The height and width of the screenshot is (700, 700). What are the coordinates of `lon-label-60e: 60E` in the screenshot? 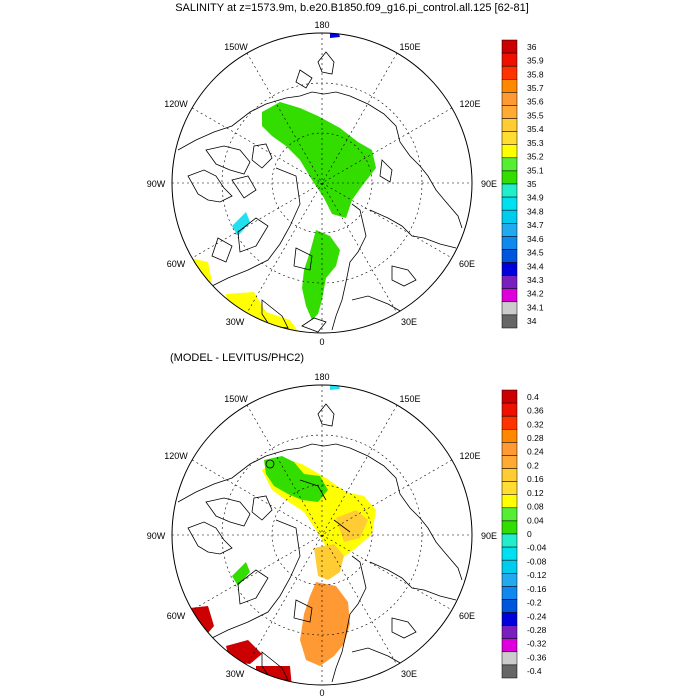 It's located at (467, 264).